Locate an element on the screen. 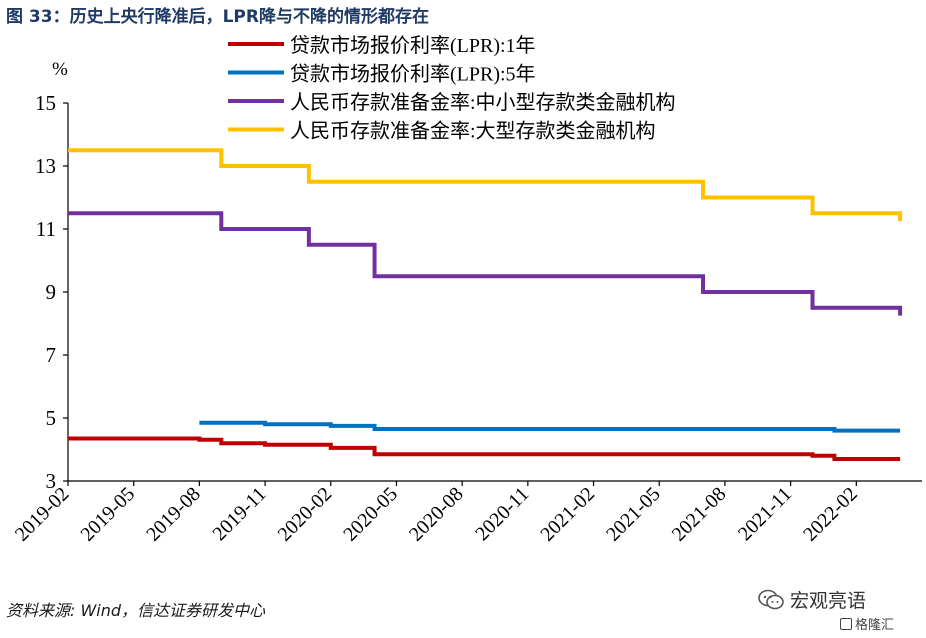 Image resolution: width=926 pixels, height=638 pixels. legend-label: 贷款市场报价利率(LPR):5年 is located at coordinates (413, 74).